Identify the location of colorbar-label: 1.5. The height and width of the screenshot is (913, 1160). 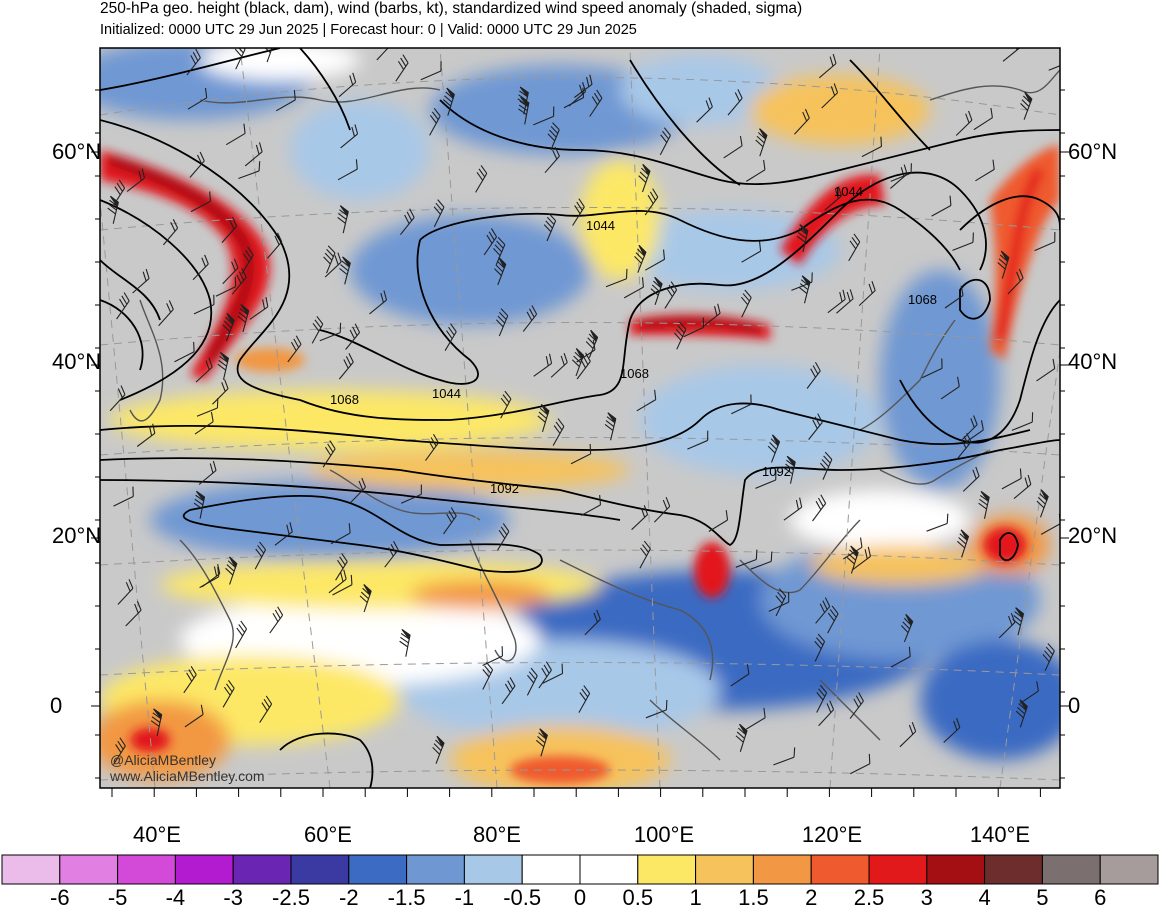
(753, 897).